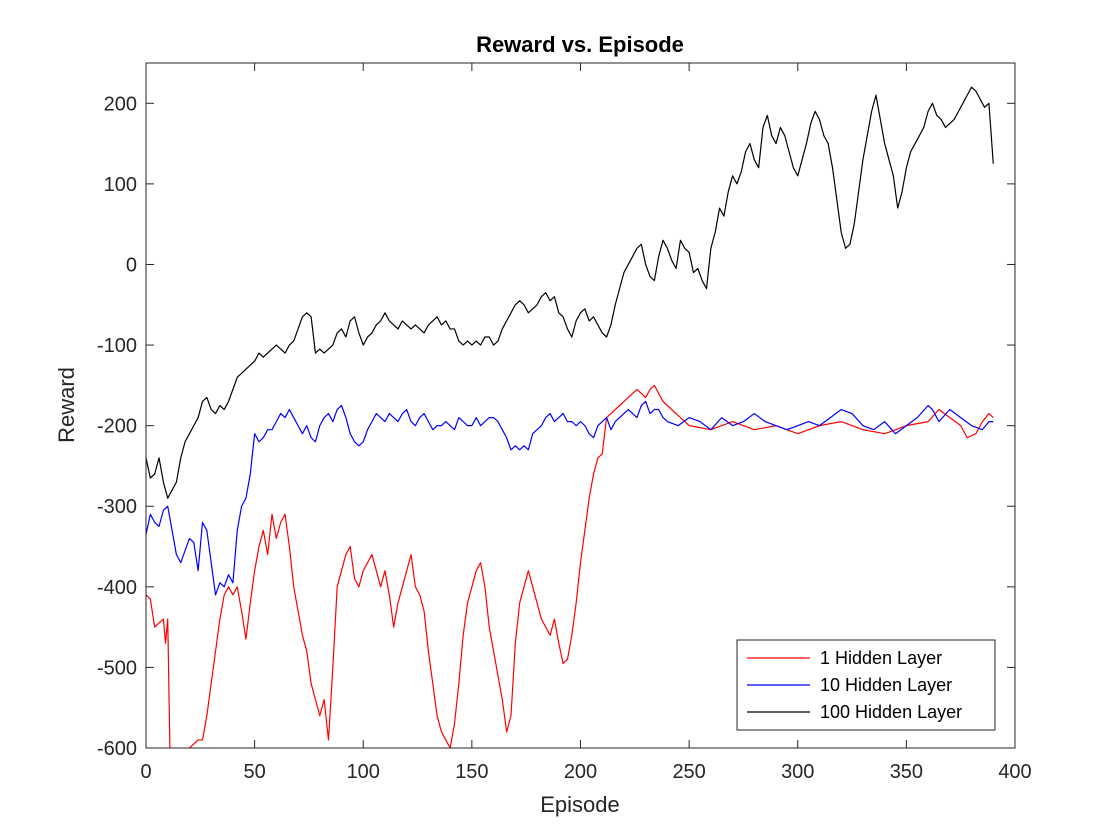  What do you see at coordinates (471, 772) in the screenshot?
I see `x-tick-label: 150` at bounding box center [471, 772].